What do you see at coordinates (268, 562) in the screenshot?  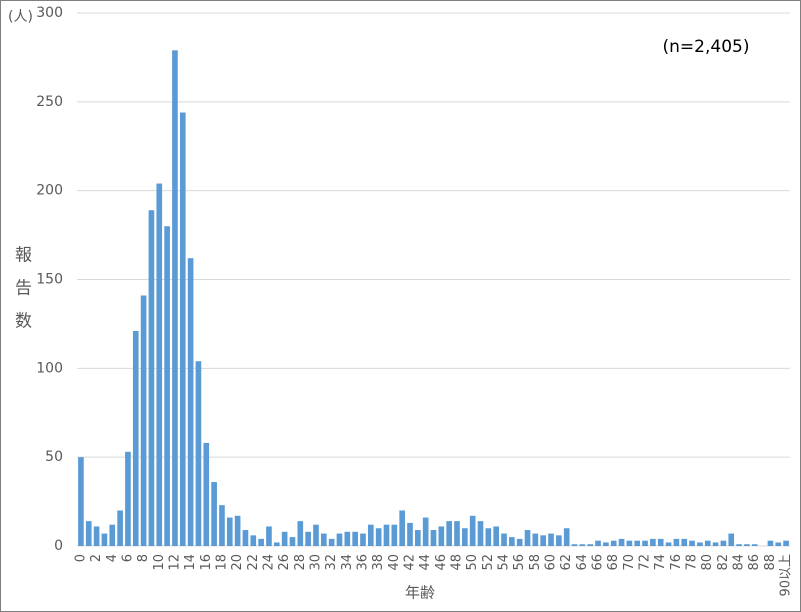 I see `x-tick-label: 24` at bounding box center [268, 562].